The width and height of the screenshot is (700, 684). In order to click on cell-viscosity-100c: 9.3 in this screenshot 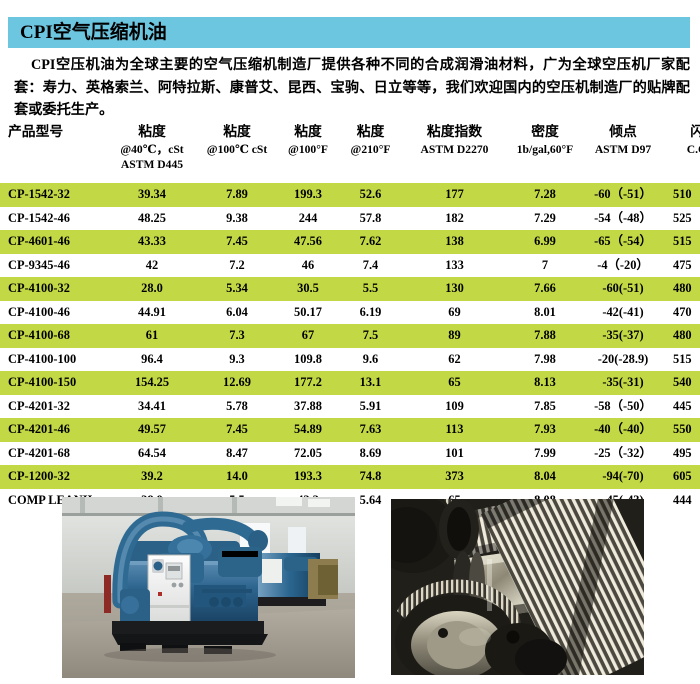, I will do `click(237, 359)`.